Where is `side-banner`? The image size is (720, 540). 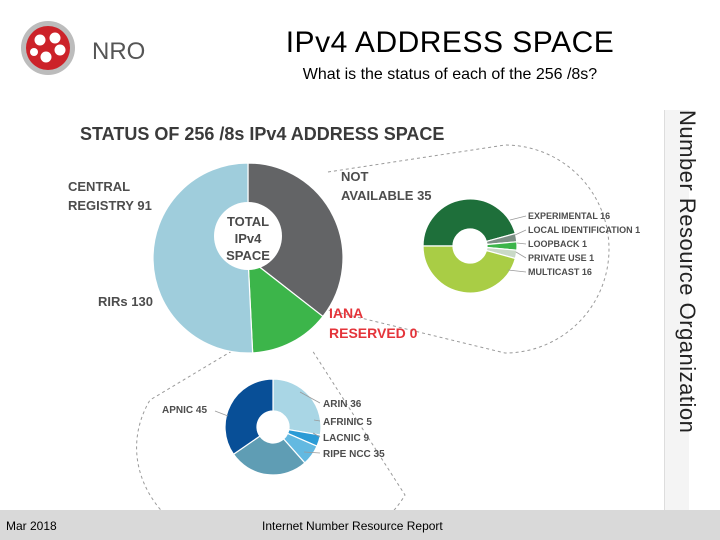 side-banner is located at coordinates (676, 310).